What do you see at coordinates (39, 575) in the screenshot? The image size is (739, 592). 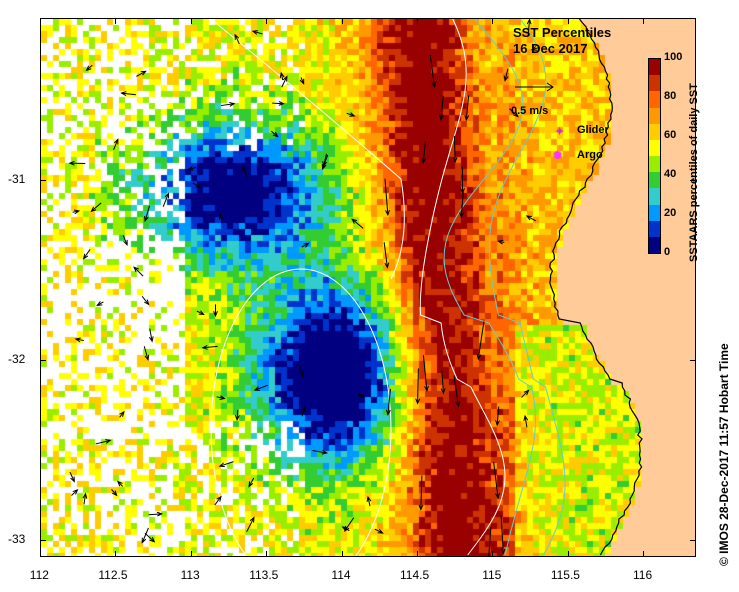 I see `x-tick-label: 112` at bounding box center [39, 575].